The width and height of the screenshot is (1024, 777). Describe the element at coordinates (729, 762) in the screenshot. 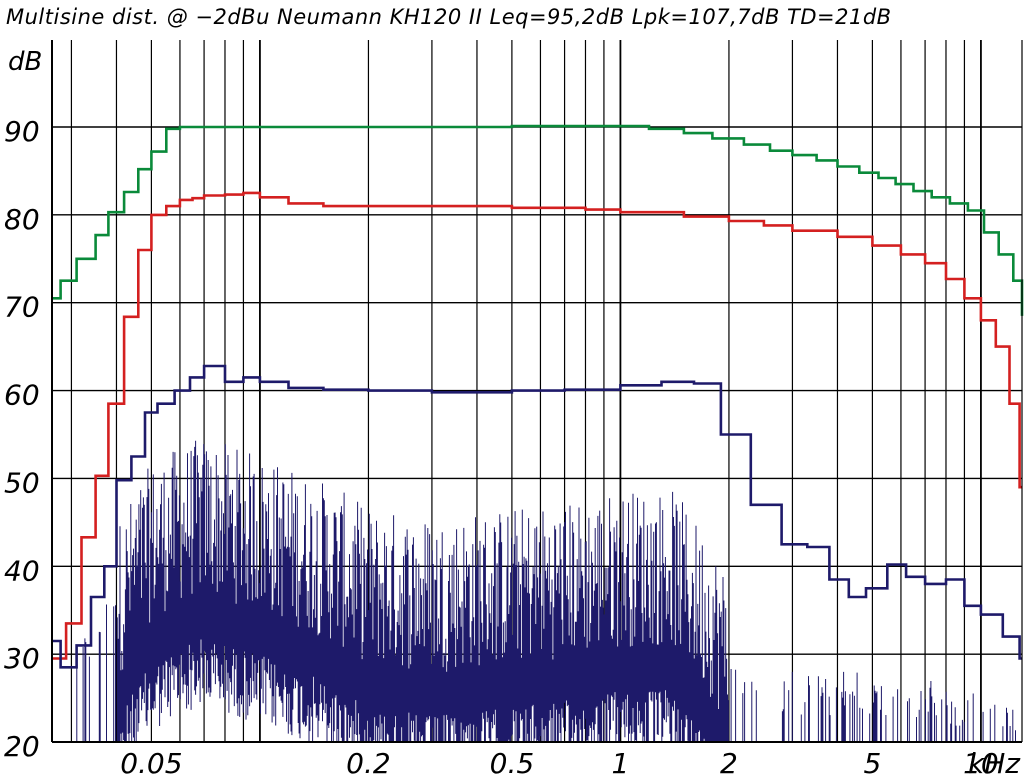

I see `x-tick-label: 2` at that location.